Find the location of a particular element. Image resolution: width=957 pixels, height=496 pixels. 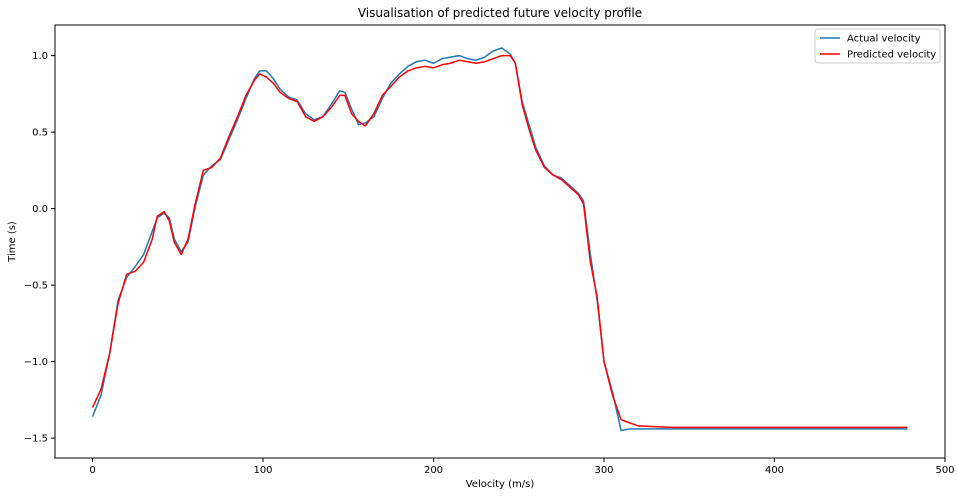

legend-box is located at coordinates (877, 46).